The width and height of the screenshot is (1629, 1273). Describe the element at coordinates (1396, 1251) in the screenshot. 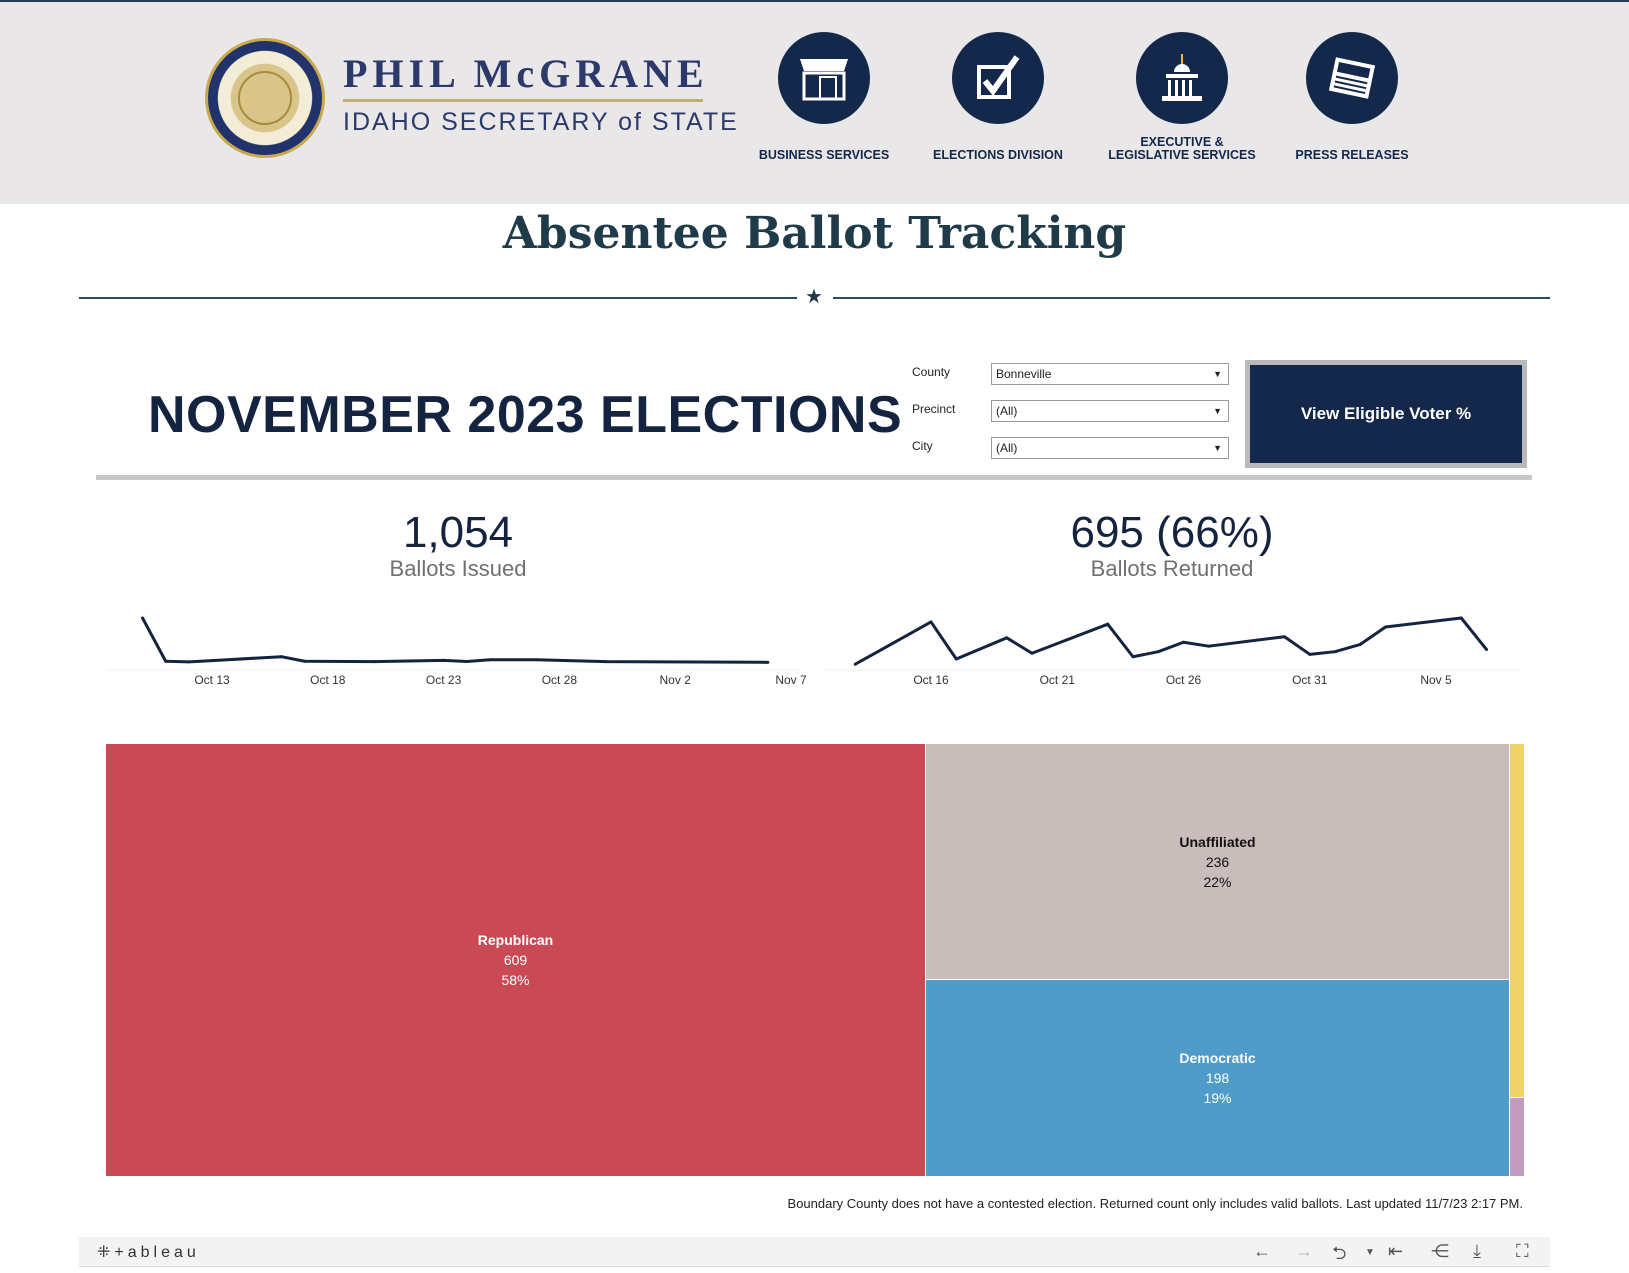

I see `reset-icon: ⇤` at that location.